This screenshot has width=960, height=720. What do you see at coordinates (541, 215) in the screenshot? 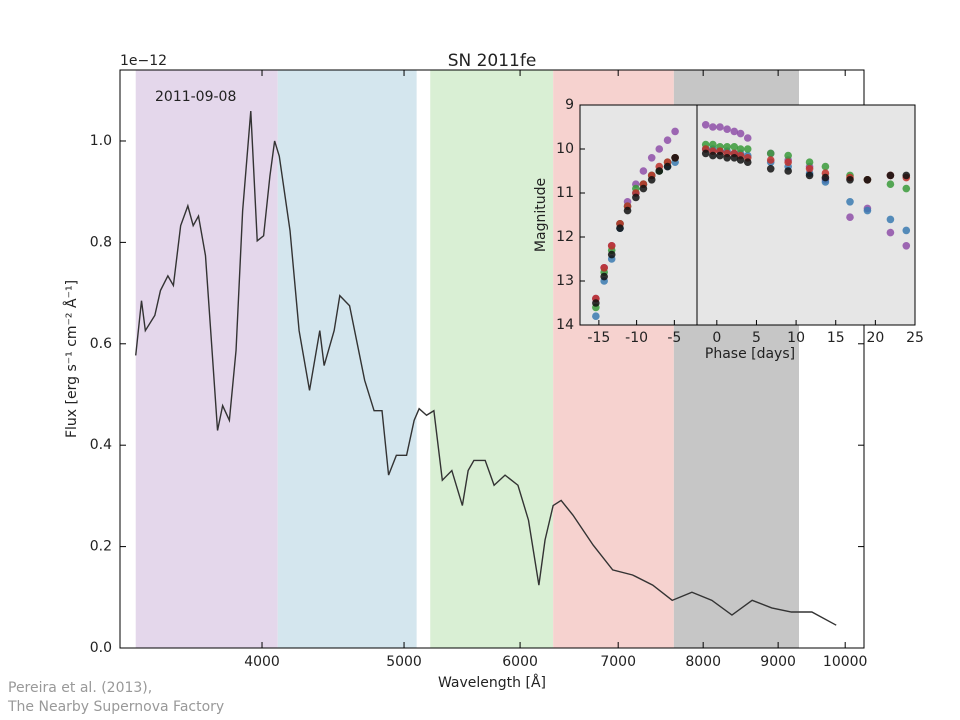
I see `y-axis-label: Magnitude` at bounding box center [541, 215].